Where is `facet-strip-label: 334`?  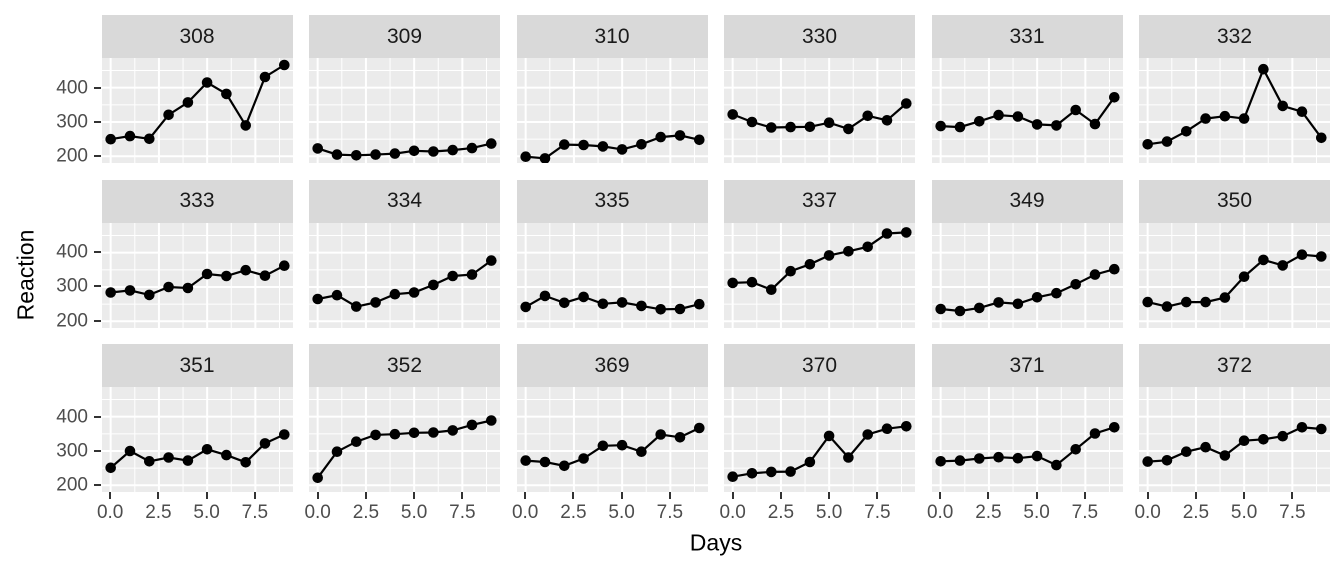 facet-strip-label: 334 is located at coordinates (404, 200).